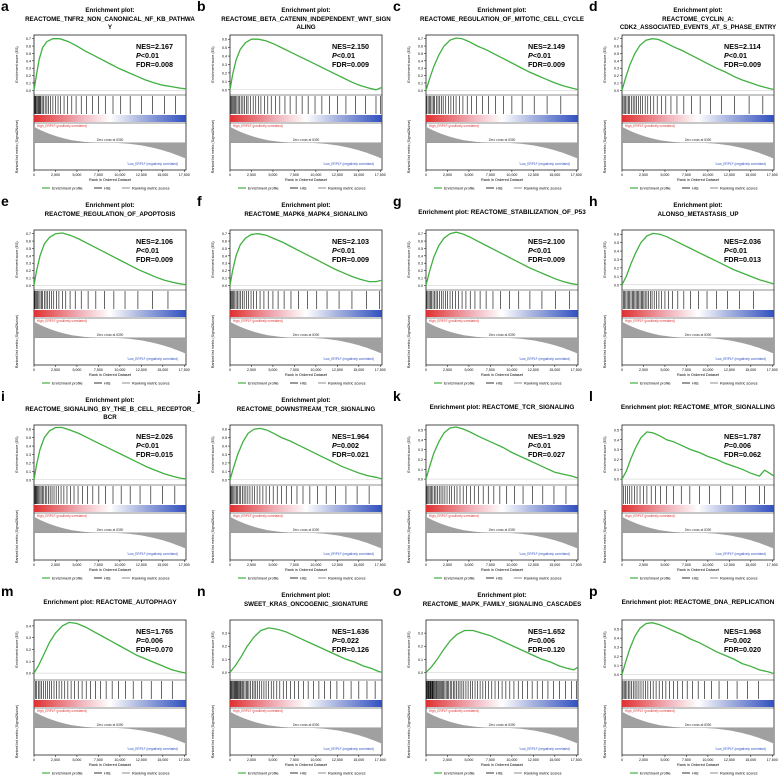 The height and width of the screenshot is (780, 784). Describe the element at coordinates (306, 604) in the screenshot. I see `plot-title-line: SWEET_KRAS_ONCOGENIC_SIGNATURE` at that location.